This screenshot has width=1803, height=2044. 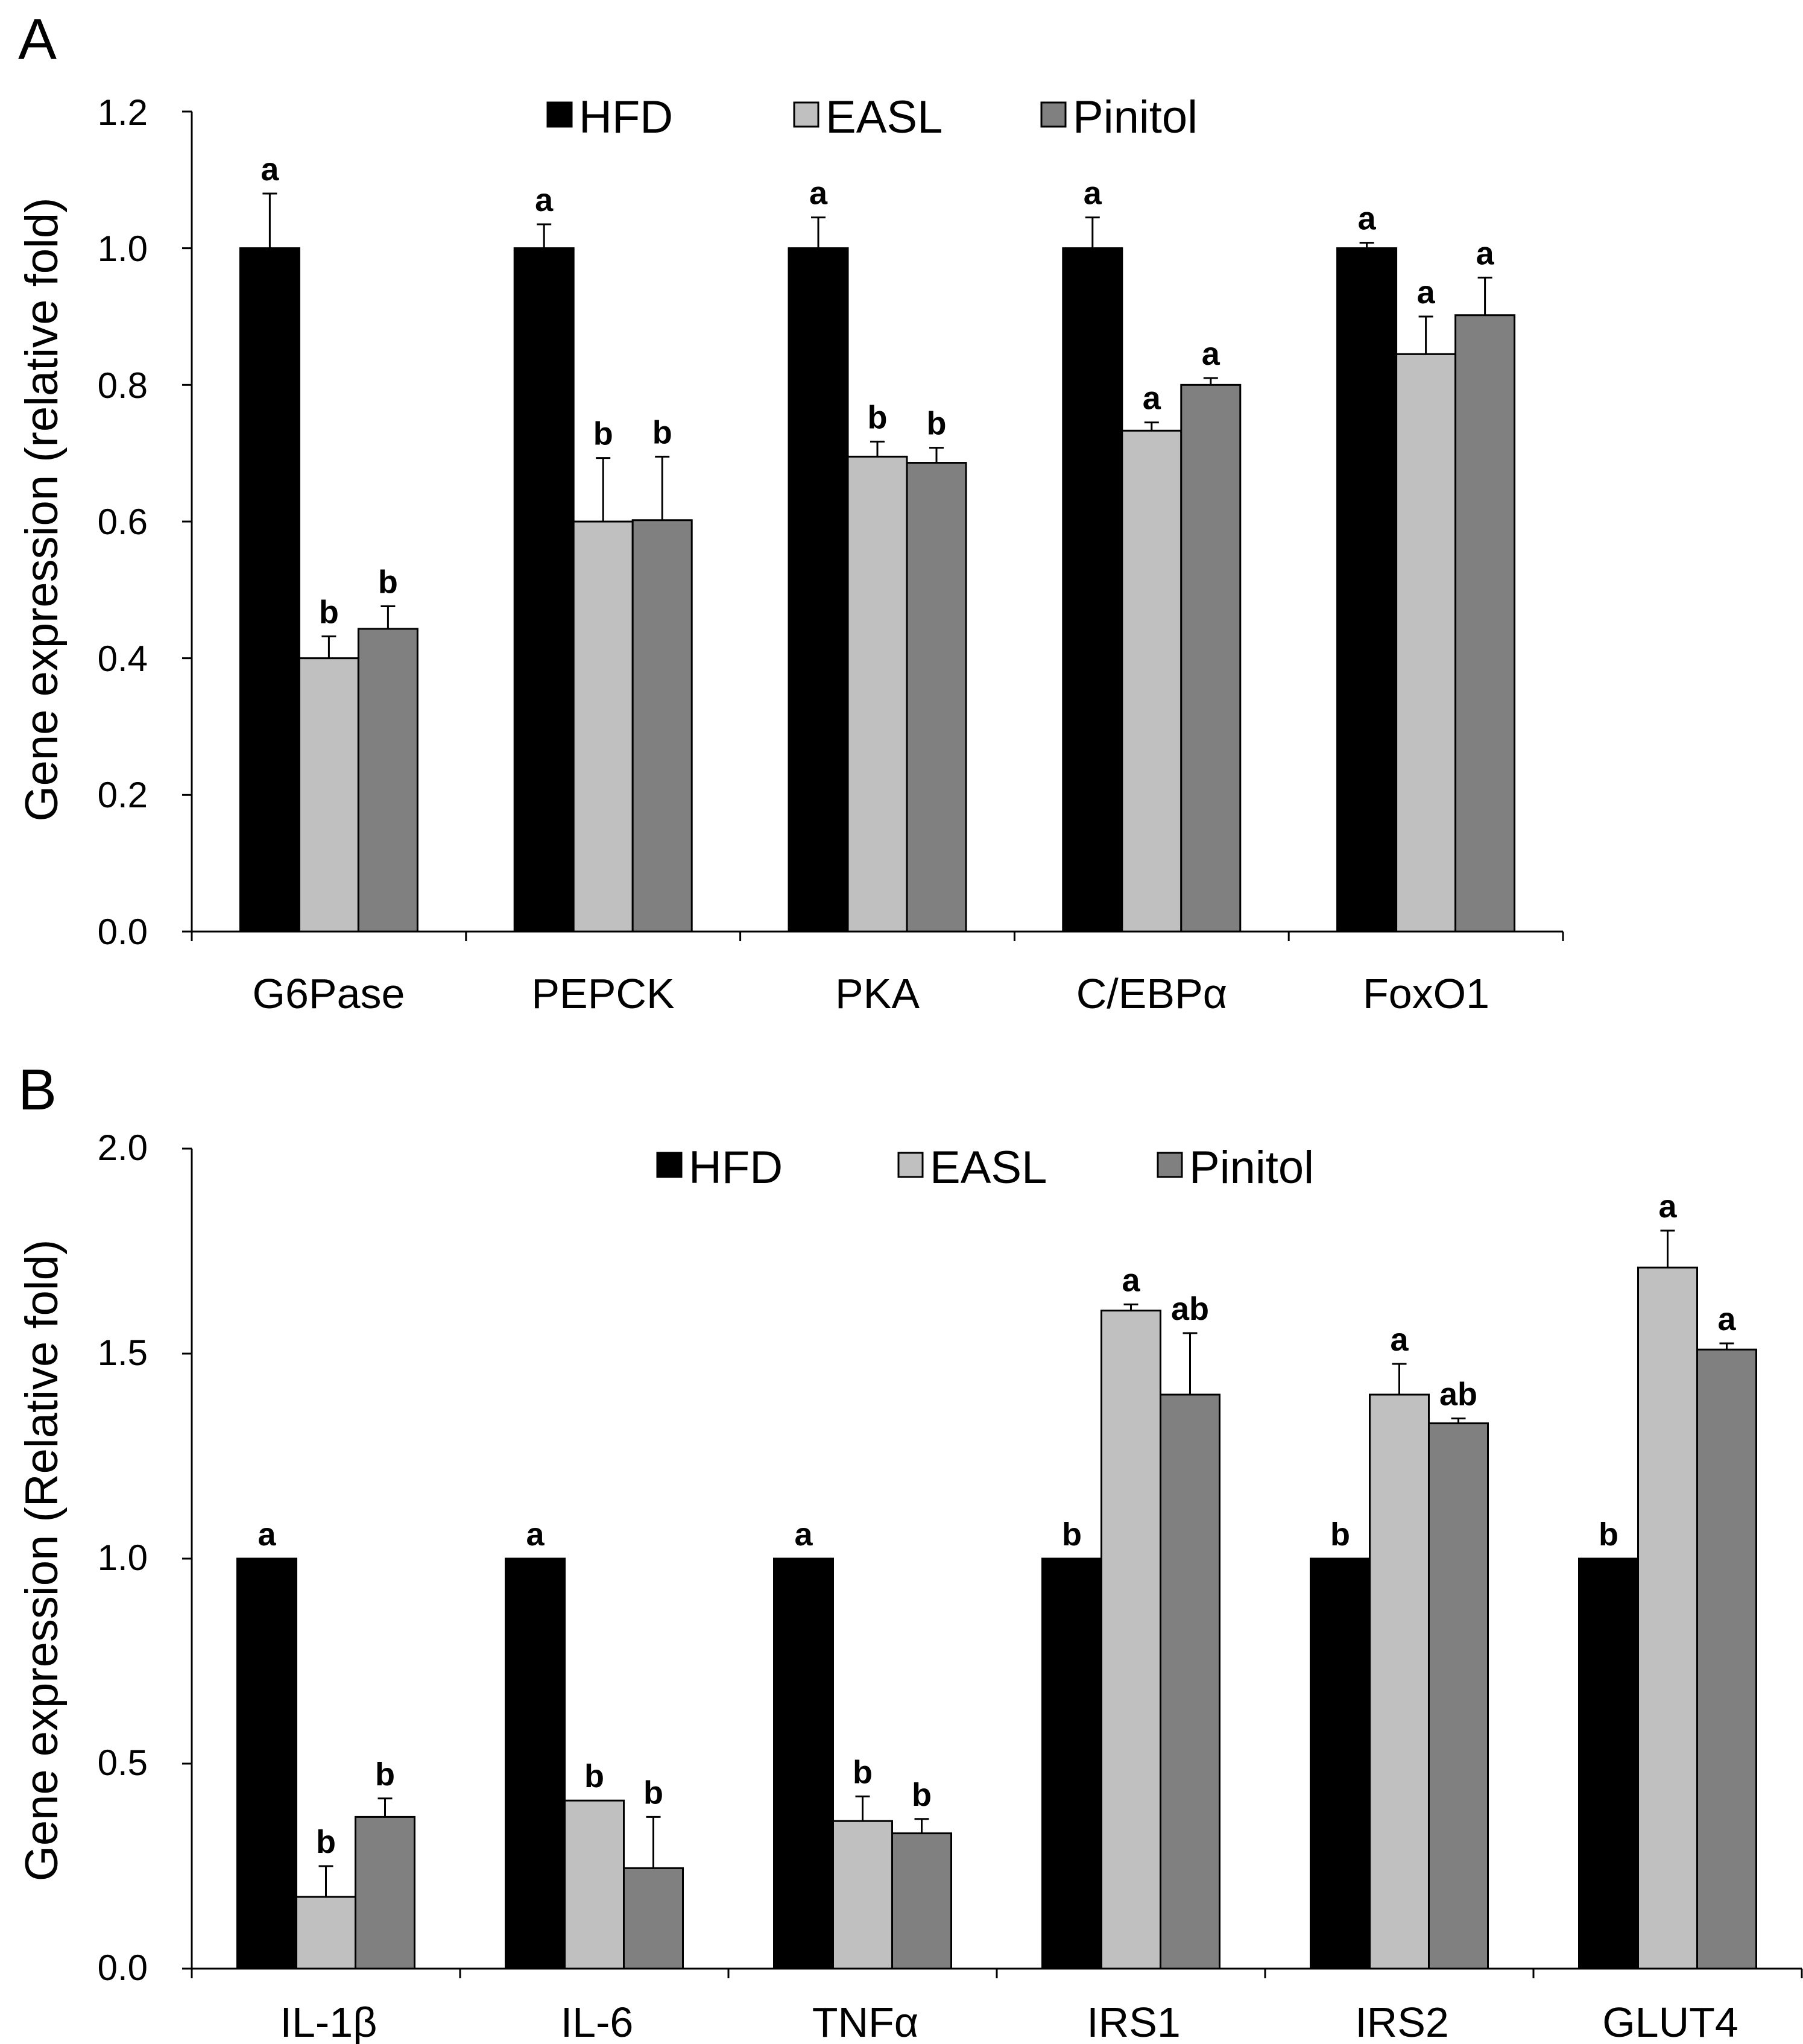 I want to click on x-category-label: IL-6, so click(x=597, y=2021).